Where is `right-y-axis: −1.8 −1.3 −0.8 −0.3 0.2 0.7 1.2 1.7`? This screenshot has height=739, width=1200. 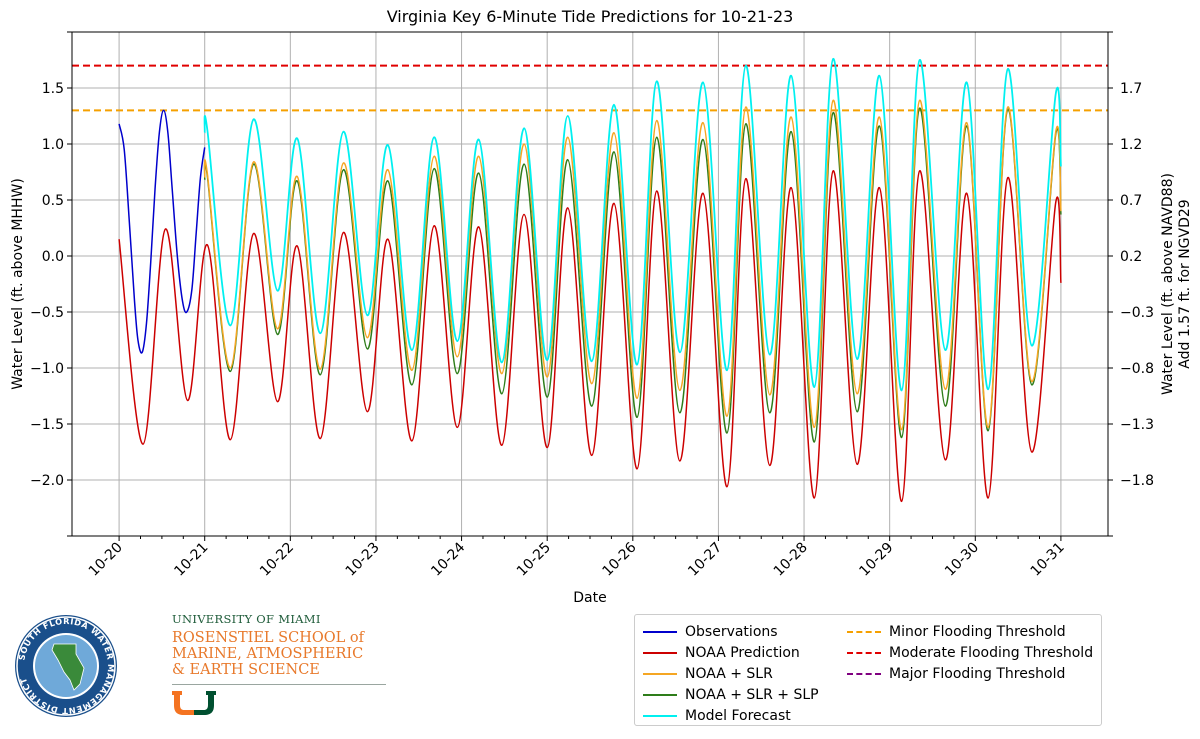
right-y-axis: −1.8 −1.3 −0.8 −0.3 0.2 0.7 1.2 1.7 is located at coordinates (1131, 284).